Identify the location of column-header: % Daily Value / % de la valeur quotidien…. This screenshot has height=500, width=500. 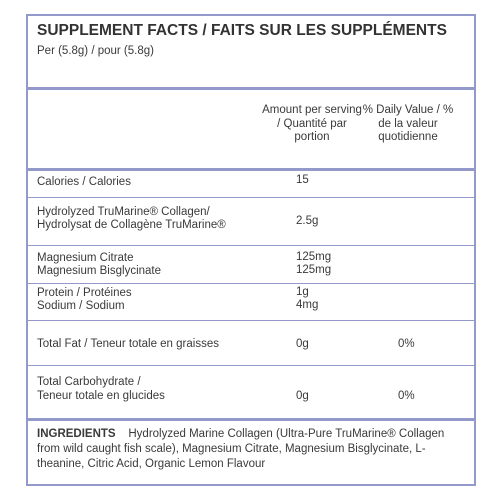
(408, 123).